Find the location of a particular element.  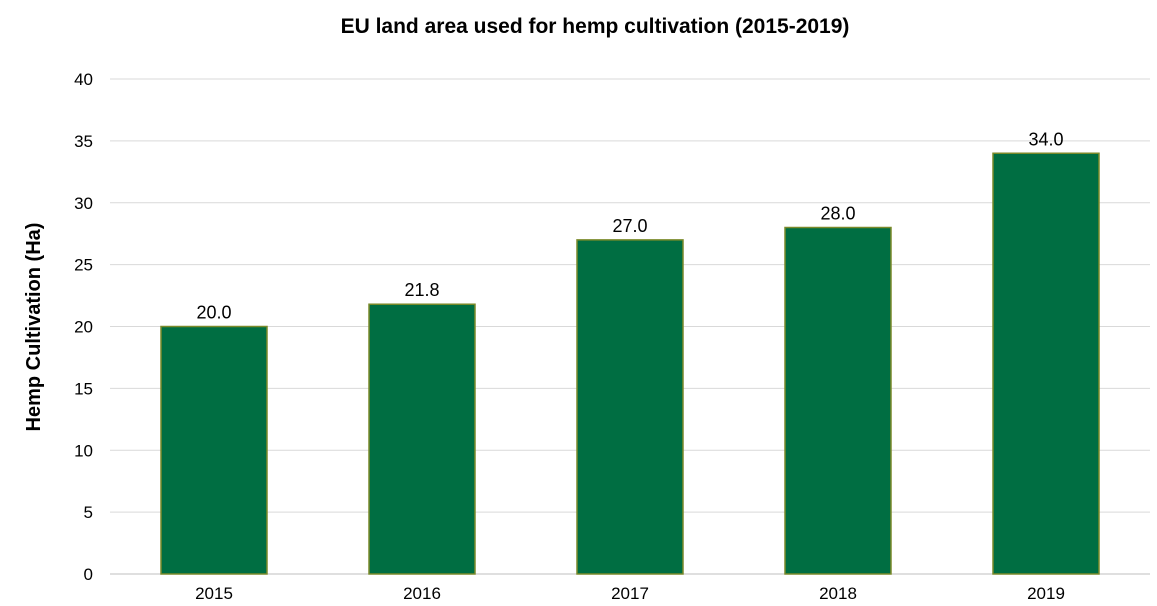

data-label-2019: 34.0 is located at coordinates (1045, 139).